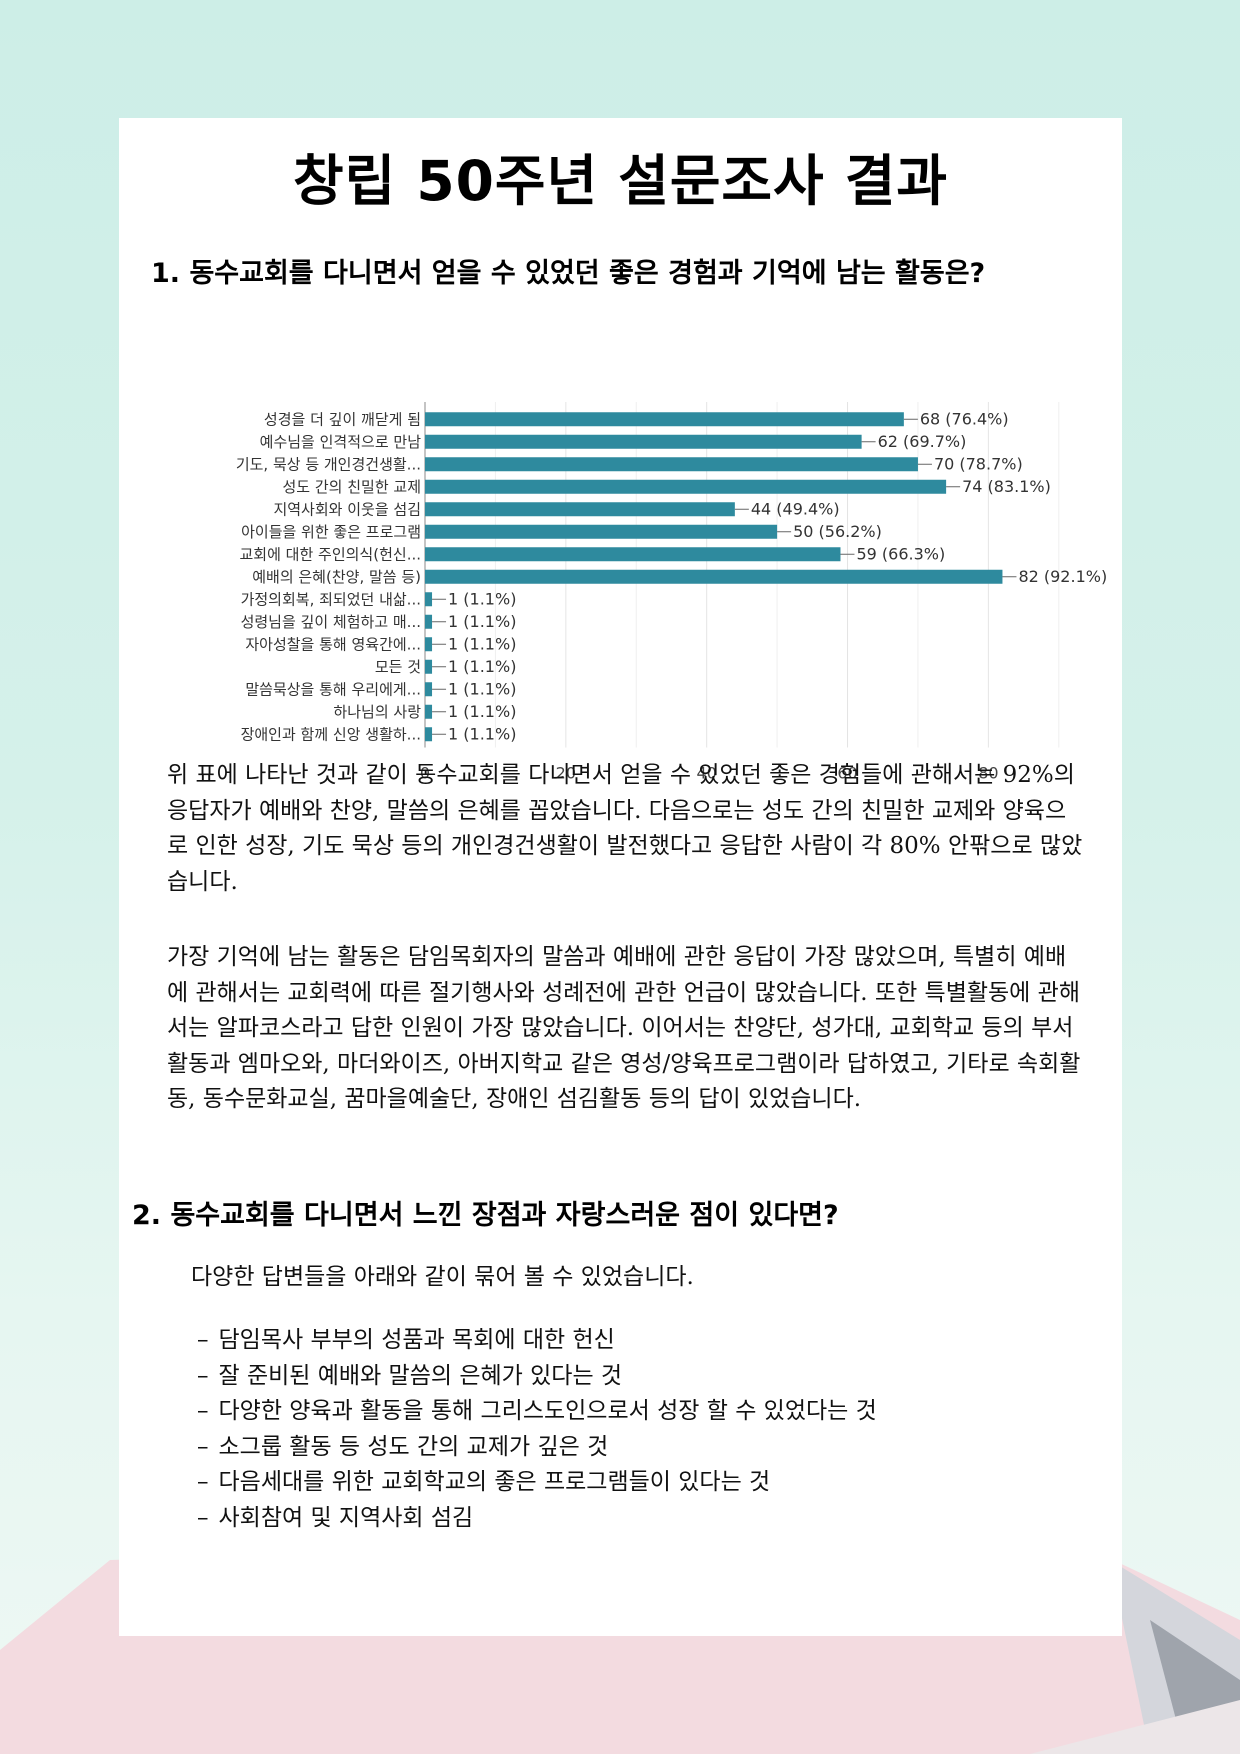 The image size is (1240, 1754). Describe the element at coordinates (900, 553) in the screenshot. I see `data-label: 59 (66.3%)` at that location.